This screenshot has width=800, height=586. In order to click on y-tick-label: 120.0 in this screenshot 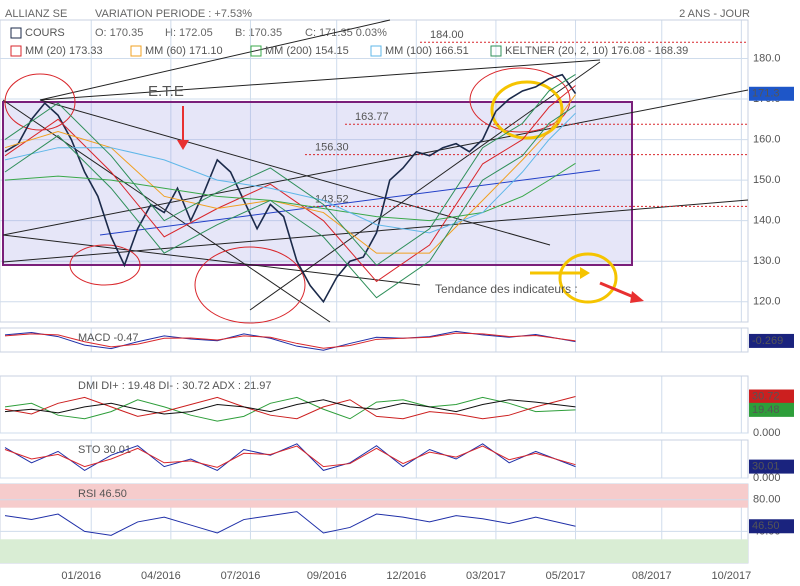, I will do `click(767, 302)`.